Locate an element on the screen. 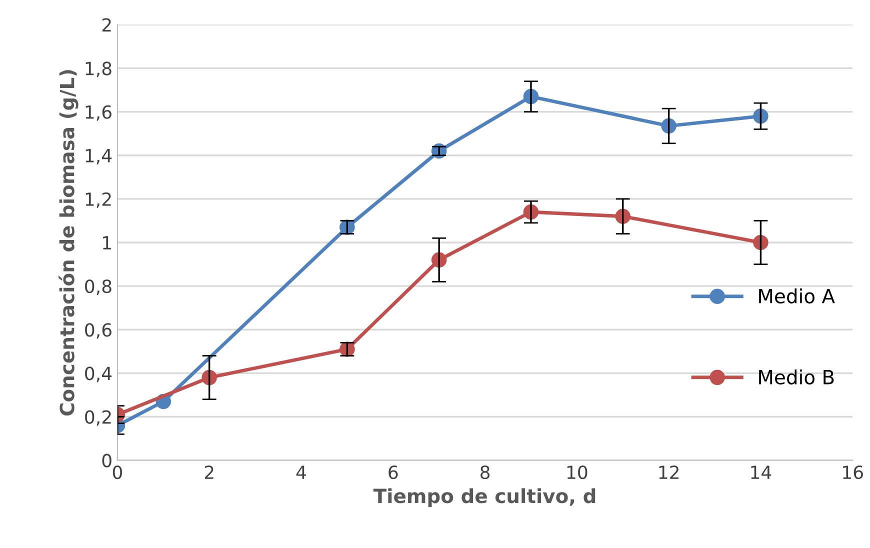 This screenshot has height=548, width=870. x-axis-title: Tiempo de cultivo, d is located at coordinates (484, 498).